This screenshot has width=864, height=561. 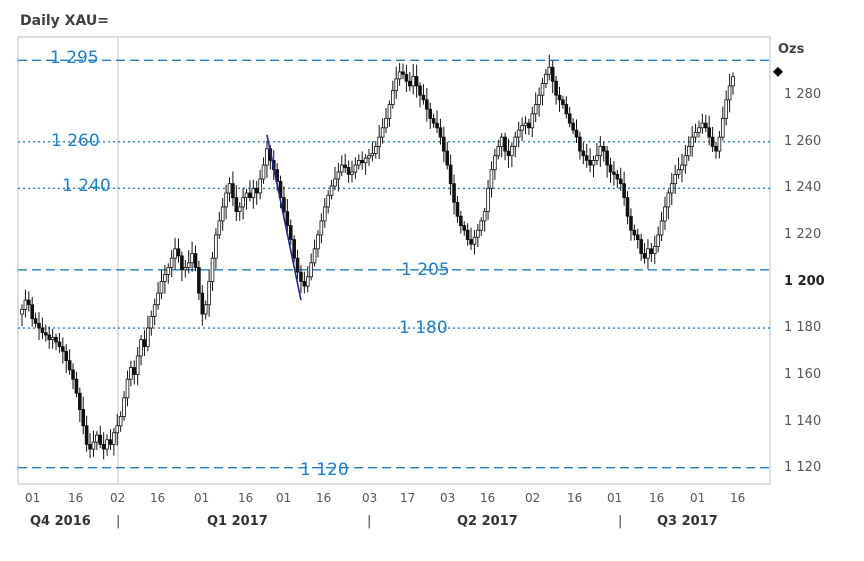 What do you see at coordinates (802, 187) in the screenshot?
I see `y-tick-1240: 1 240` at bounding box center [802, 187].